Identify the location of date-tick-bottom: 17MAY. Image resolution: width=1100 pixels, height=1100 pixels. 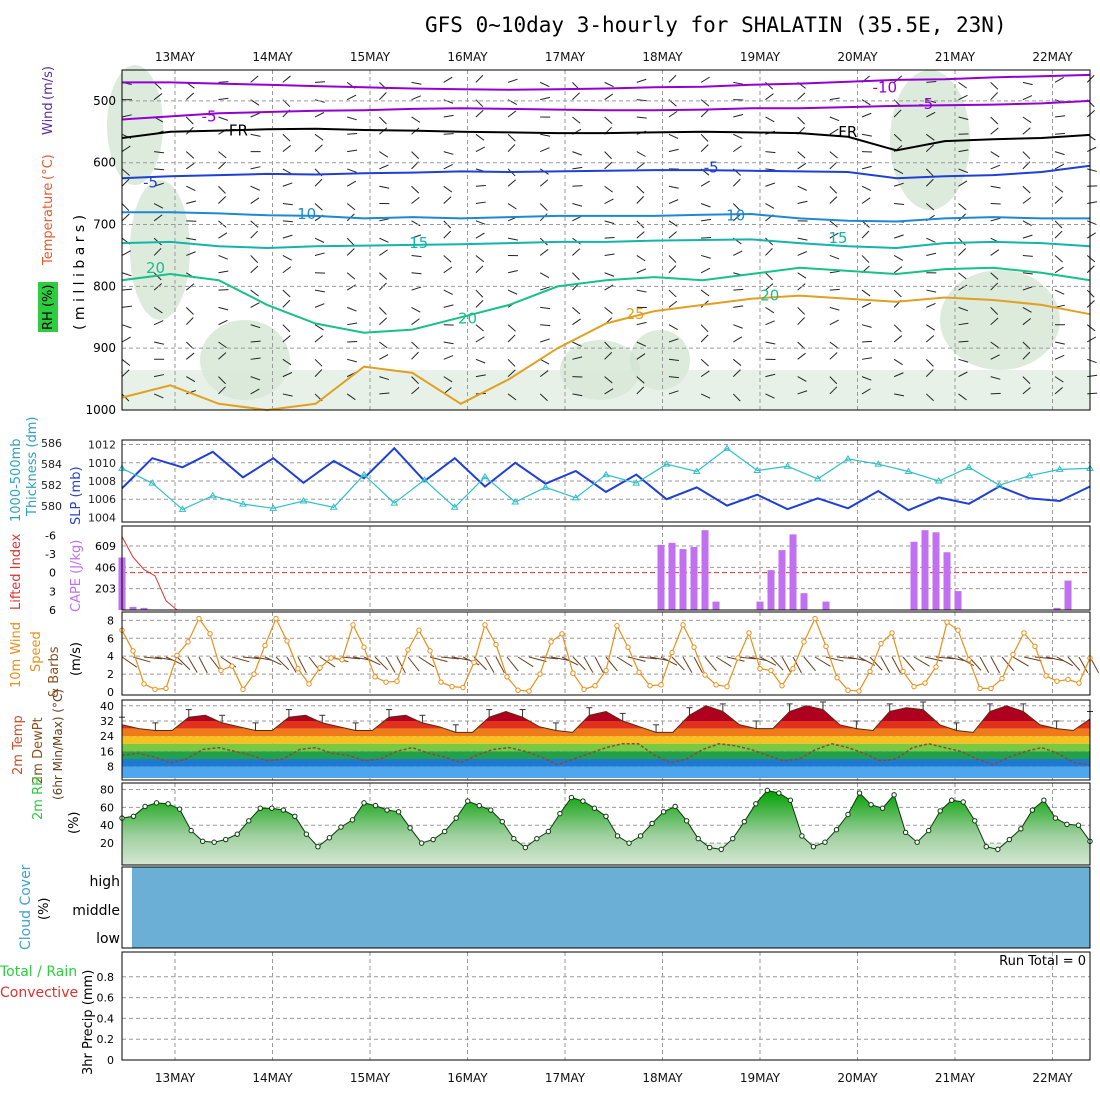
(565, 1078).